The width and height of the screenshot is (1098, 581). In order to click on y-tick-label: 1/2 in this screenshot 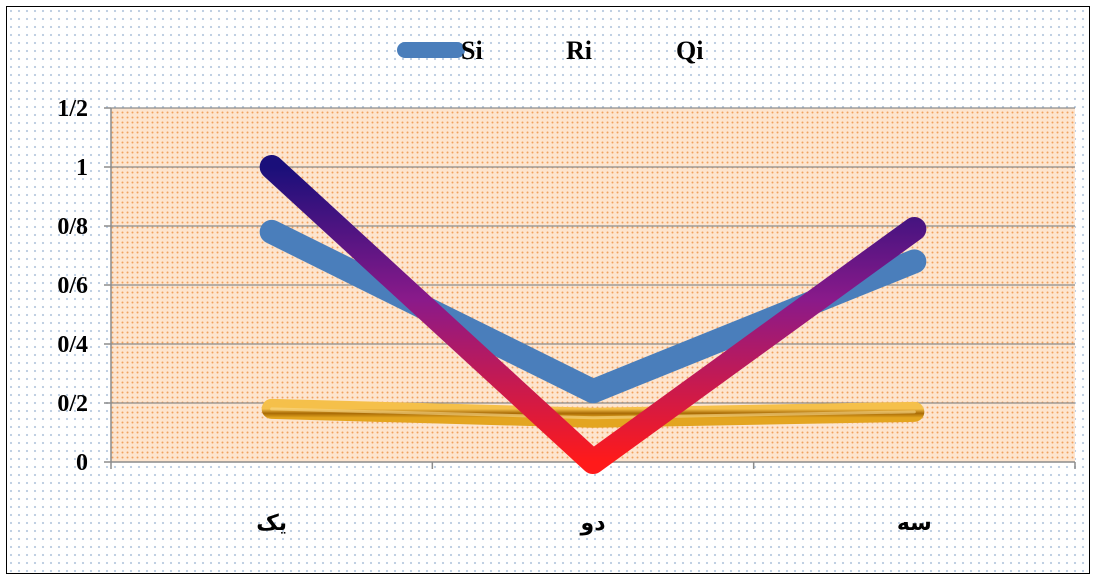, I will do `click(72, 109)`.